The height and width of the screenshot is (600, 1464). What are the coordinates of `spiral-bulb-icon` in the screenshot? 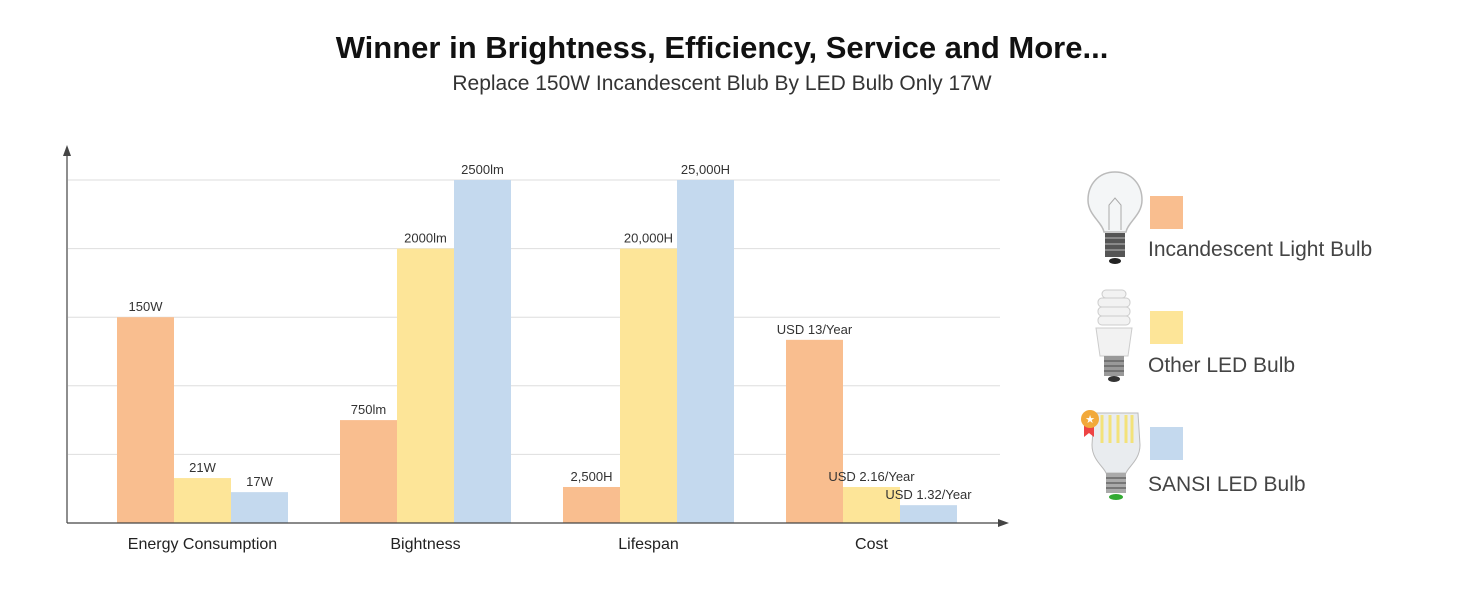 It's located at (1114, 335).